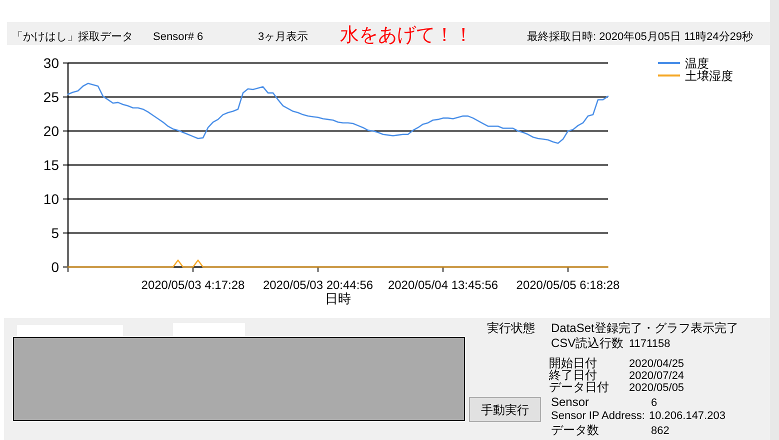 The width and height of the screenshot is (779, 440). Describe the element at coordinates (51, 131) in the screenshot. I see `y-tick-label: 20` at that location.